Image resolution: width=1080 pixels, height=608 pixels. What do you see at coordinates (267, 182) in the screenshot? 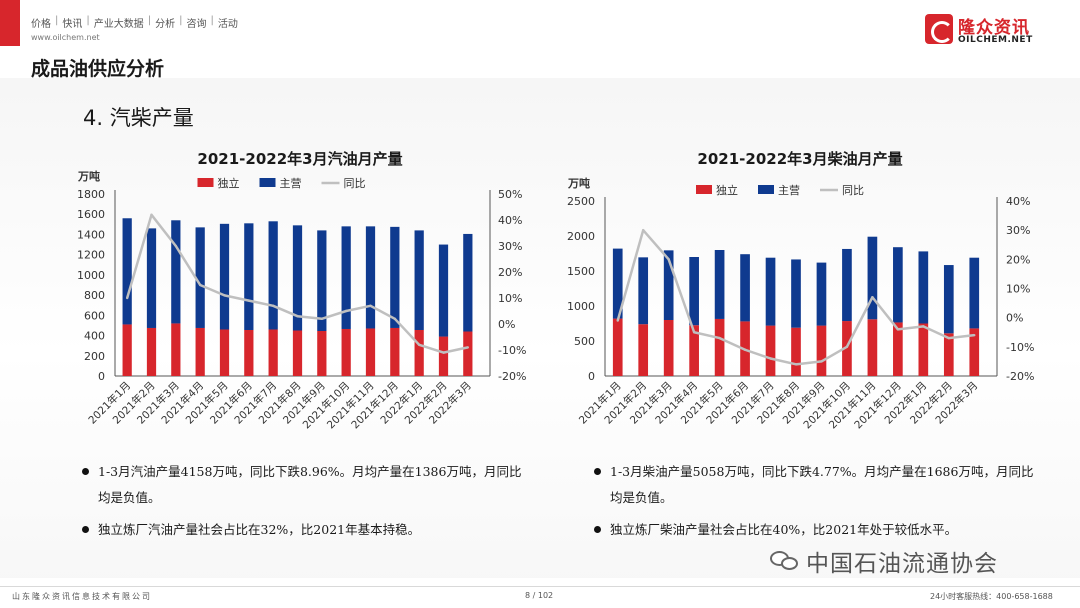
I see `legend-swatch-main` at bounding box center [267, 182].